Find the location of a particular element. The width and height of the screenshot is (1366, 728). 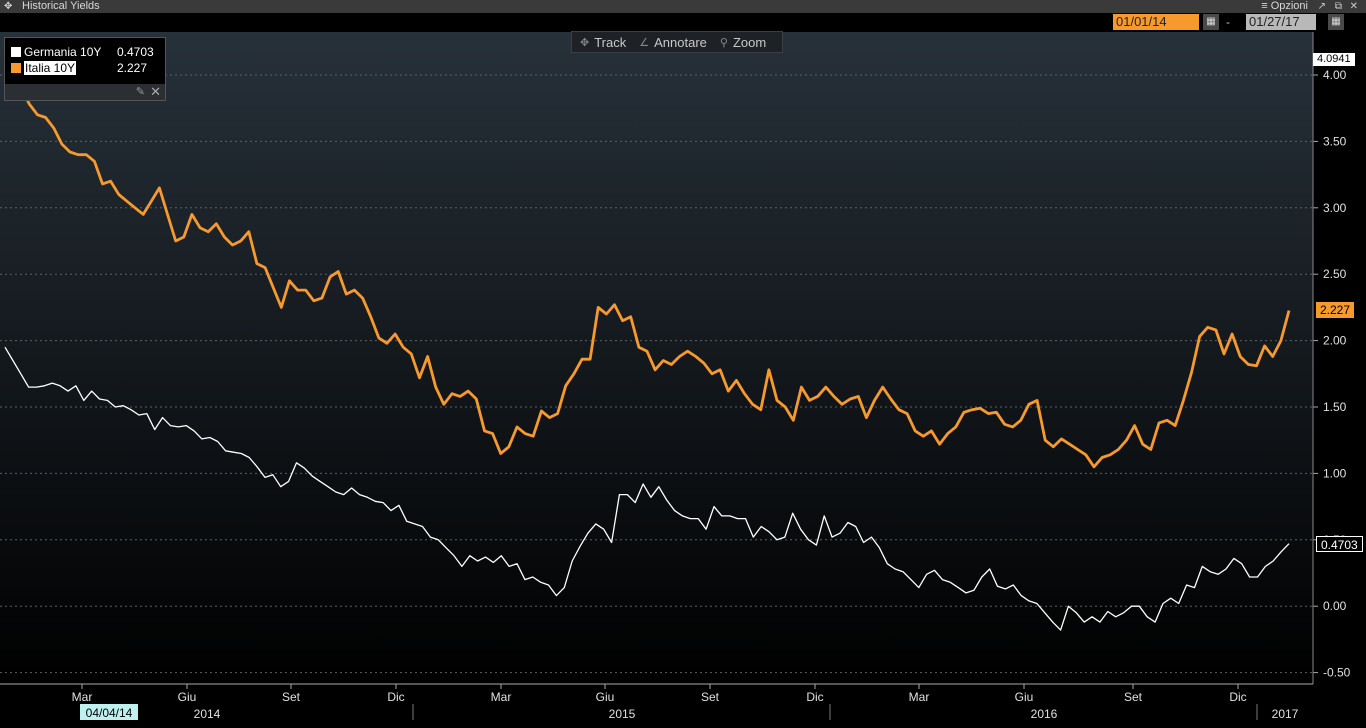

cursor-date-label: 04/04/14 is located at coordinates (109, 713).